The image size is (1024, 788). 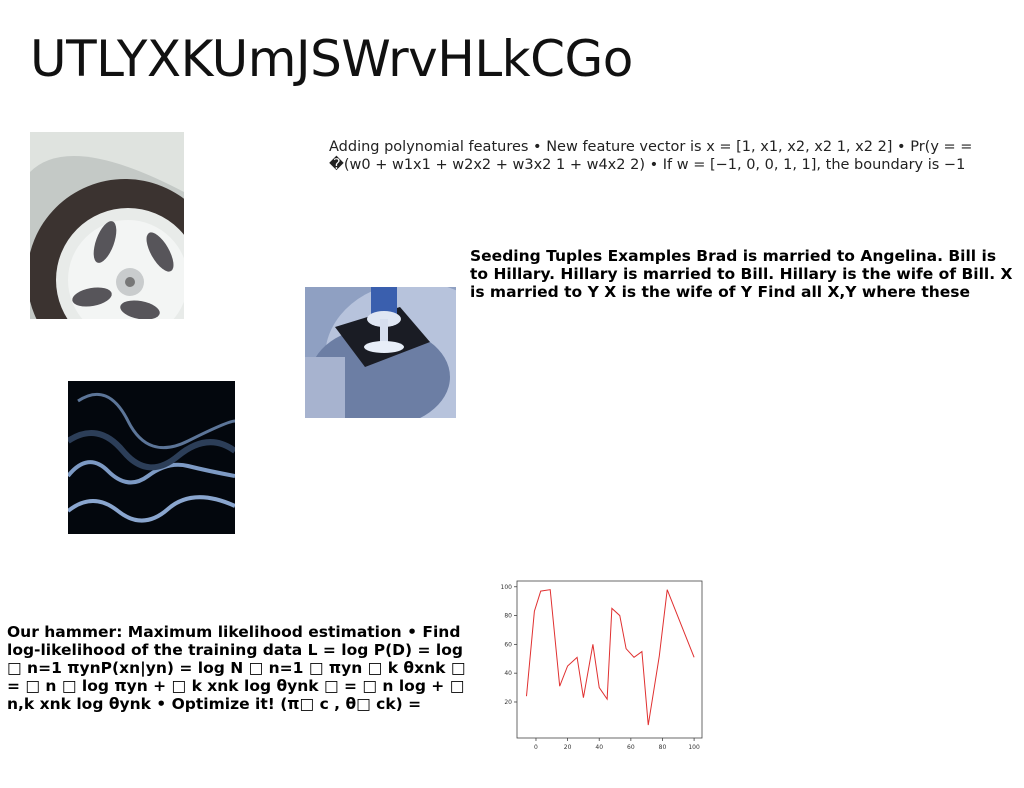 What do you see at coordinates (151, 457) in the screenshot?
I see `abstract-waves-image` at bounding box center [151, 457].